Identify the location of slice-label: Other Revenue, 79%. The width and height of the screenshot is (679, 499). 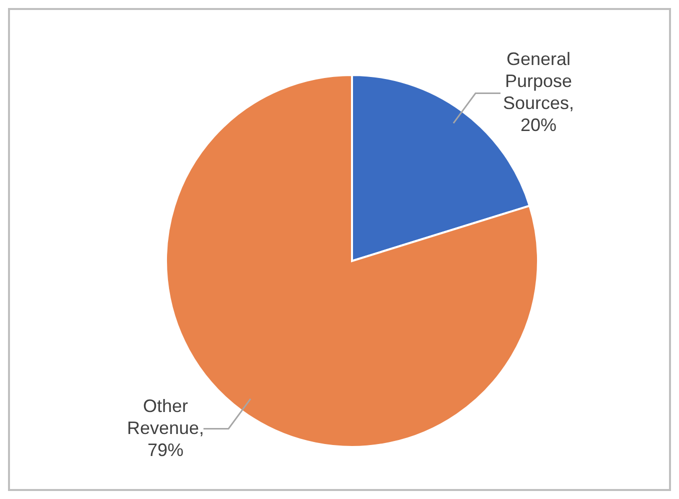
(165, 428).